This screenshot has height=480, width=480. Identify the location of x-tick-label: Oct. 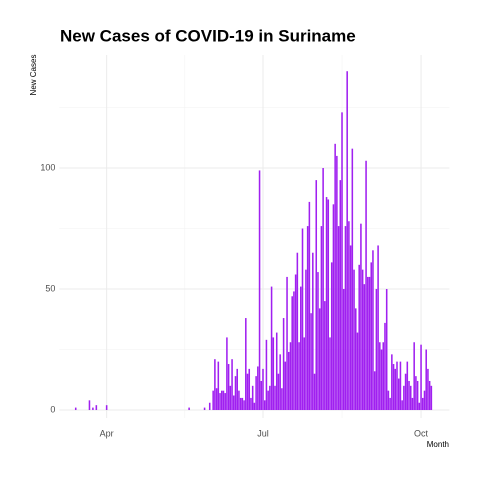
(421, 433).